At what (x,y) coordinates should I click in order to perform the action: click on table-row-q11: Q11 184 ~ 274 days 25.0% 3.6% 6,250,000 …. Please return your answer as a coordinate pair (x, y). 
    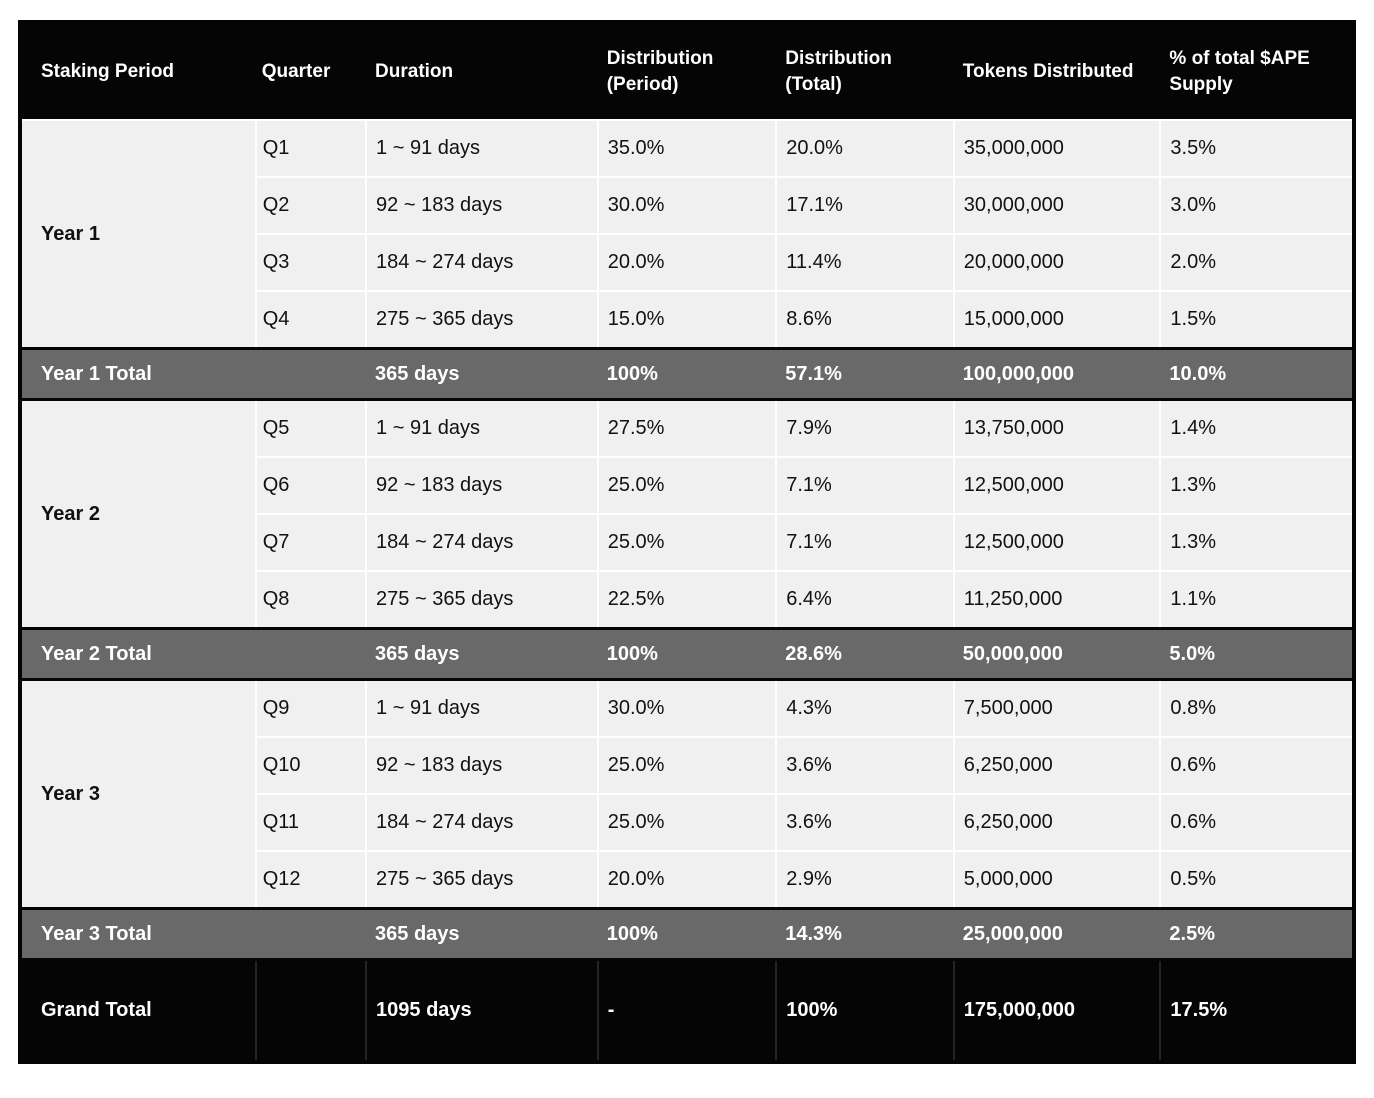
    Looking at the image, I should click on (687, 822).